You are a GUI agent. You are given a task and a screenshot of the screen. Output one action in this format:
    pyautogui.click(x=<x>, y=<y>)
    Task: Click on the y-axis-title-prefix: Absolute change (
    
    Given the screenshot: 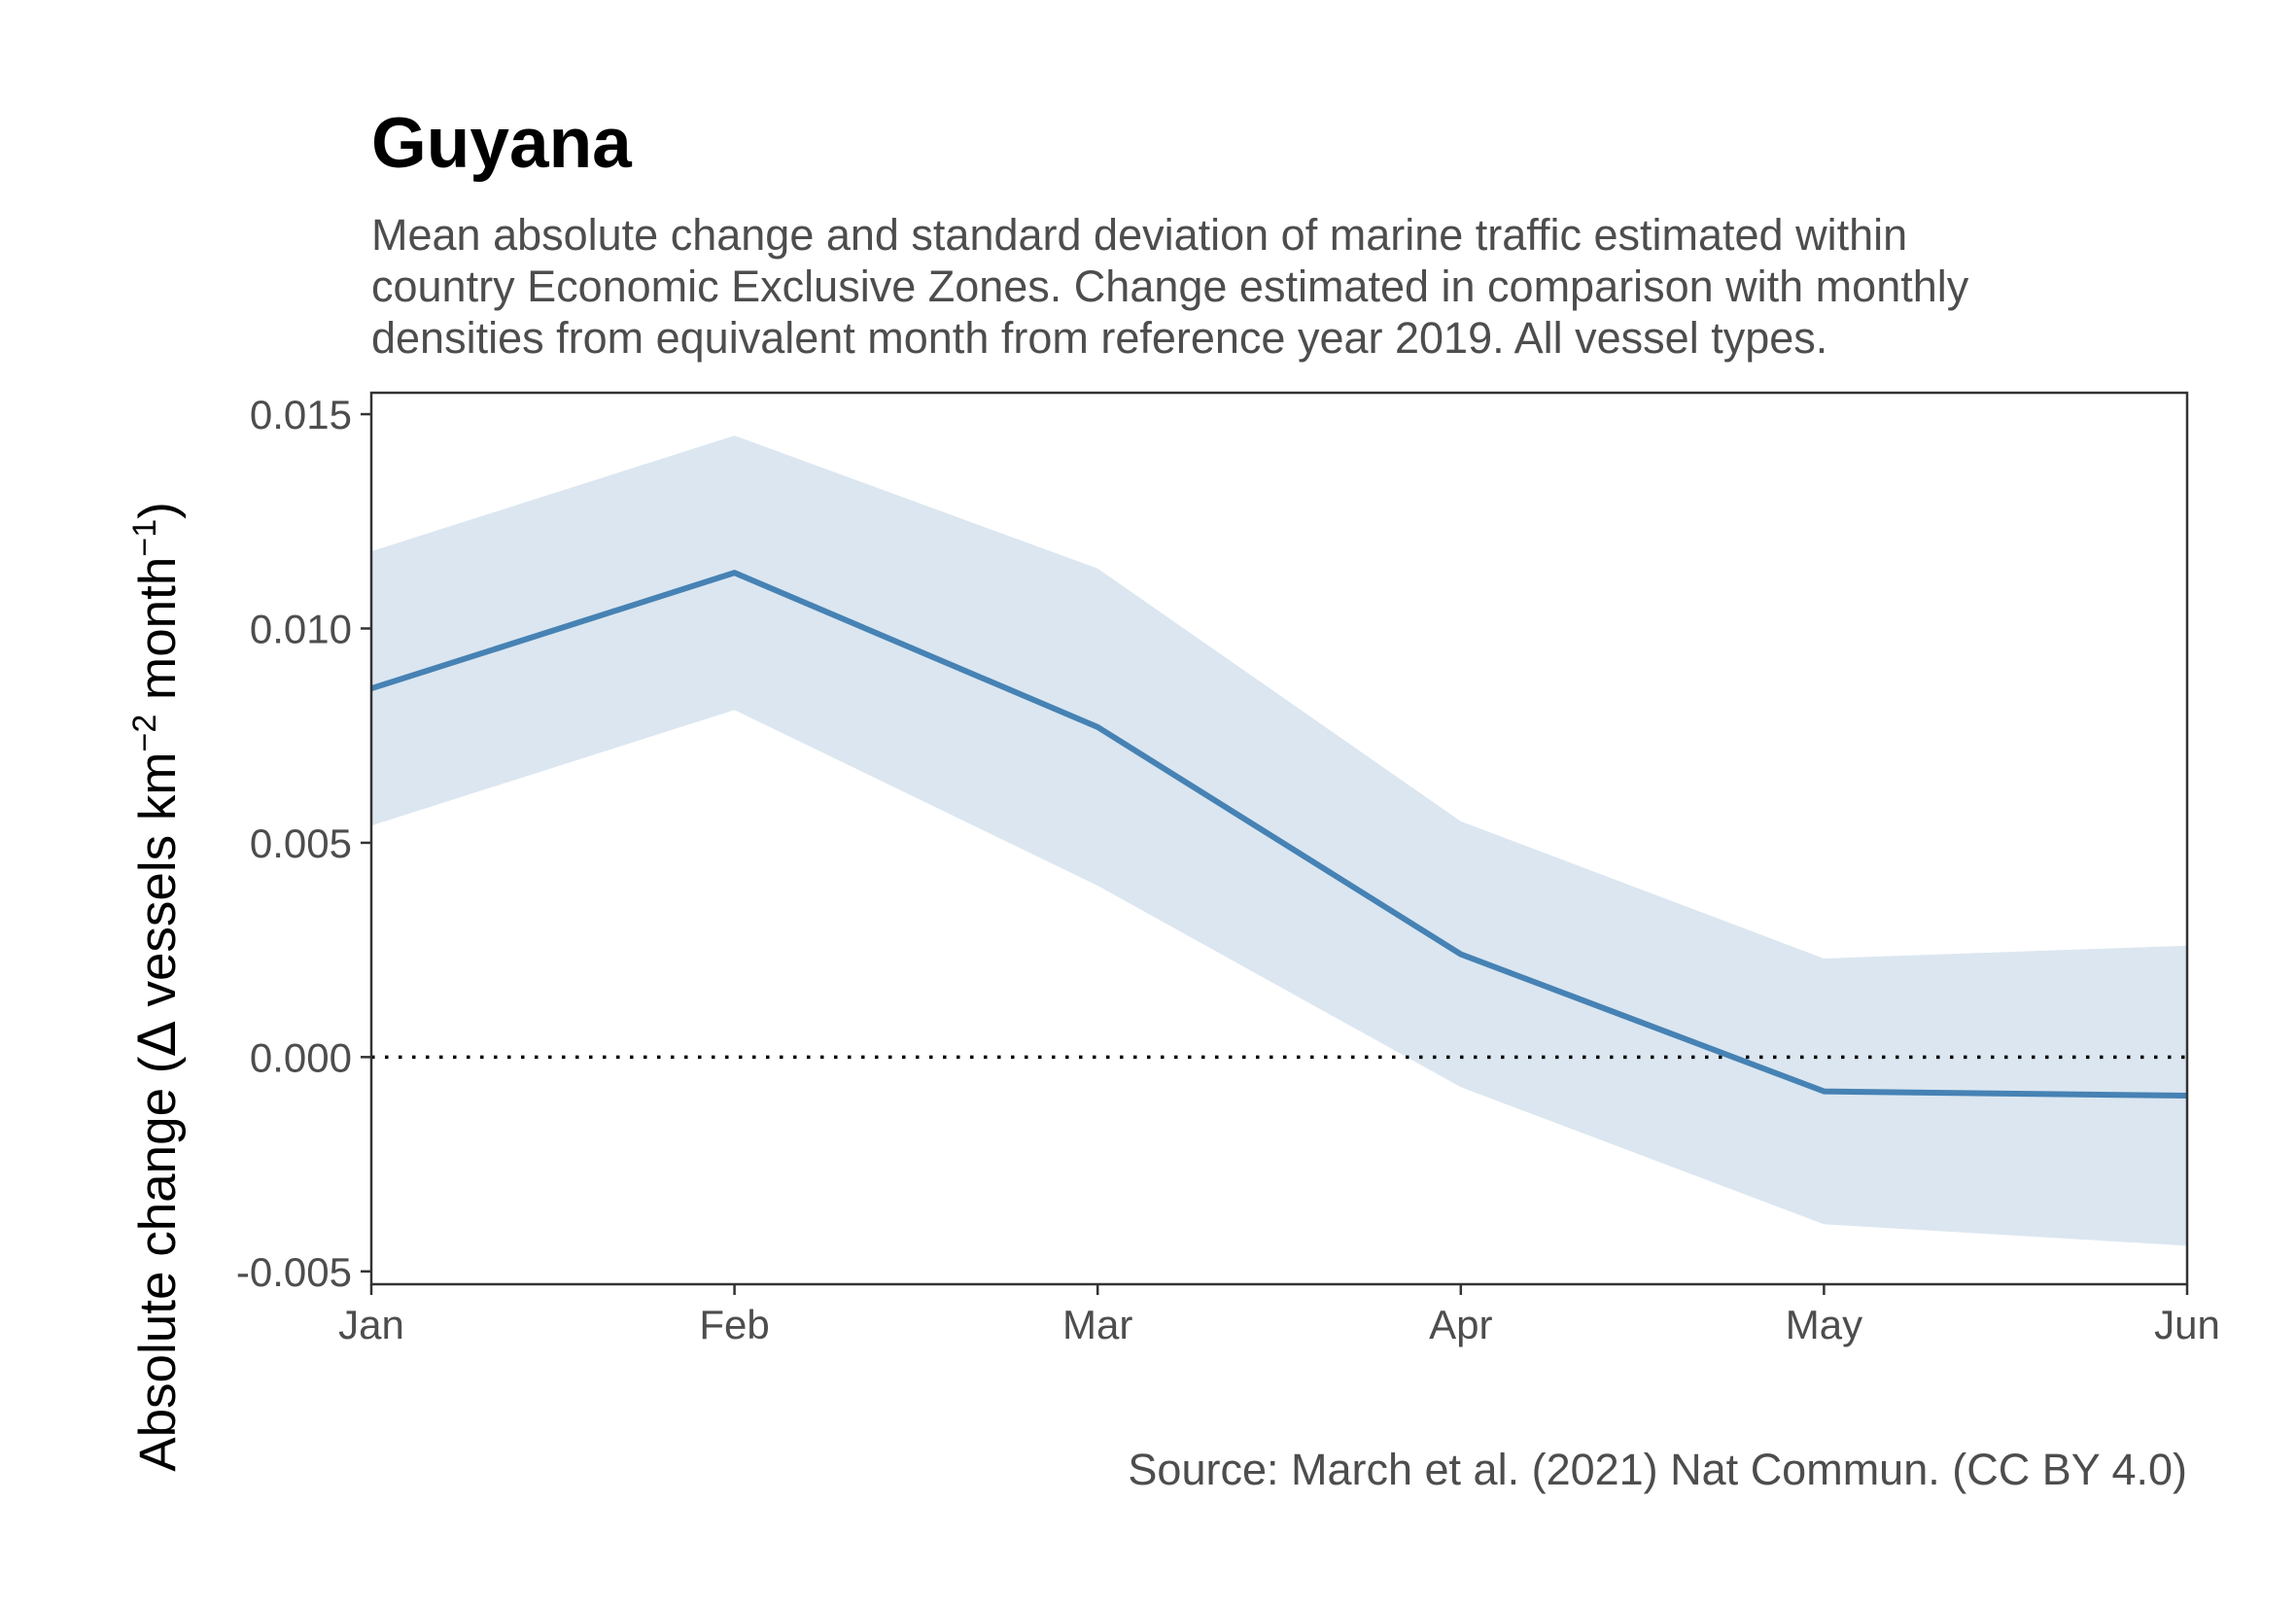 What is the action you would take?
    pyautogui.click(x=158, y=1264)
    